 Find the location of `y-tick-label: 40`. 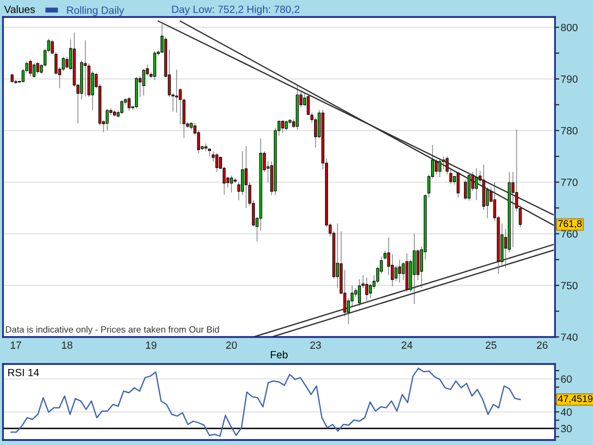

y-tick-label: 40 is located at coordinates (566, 412).